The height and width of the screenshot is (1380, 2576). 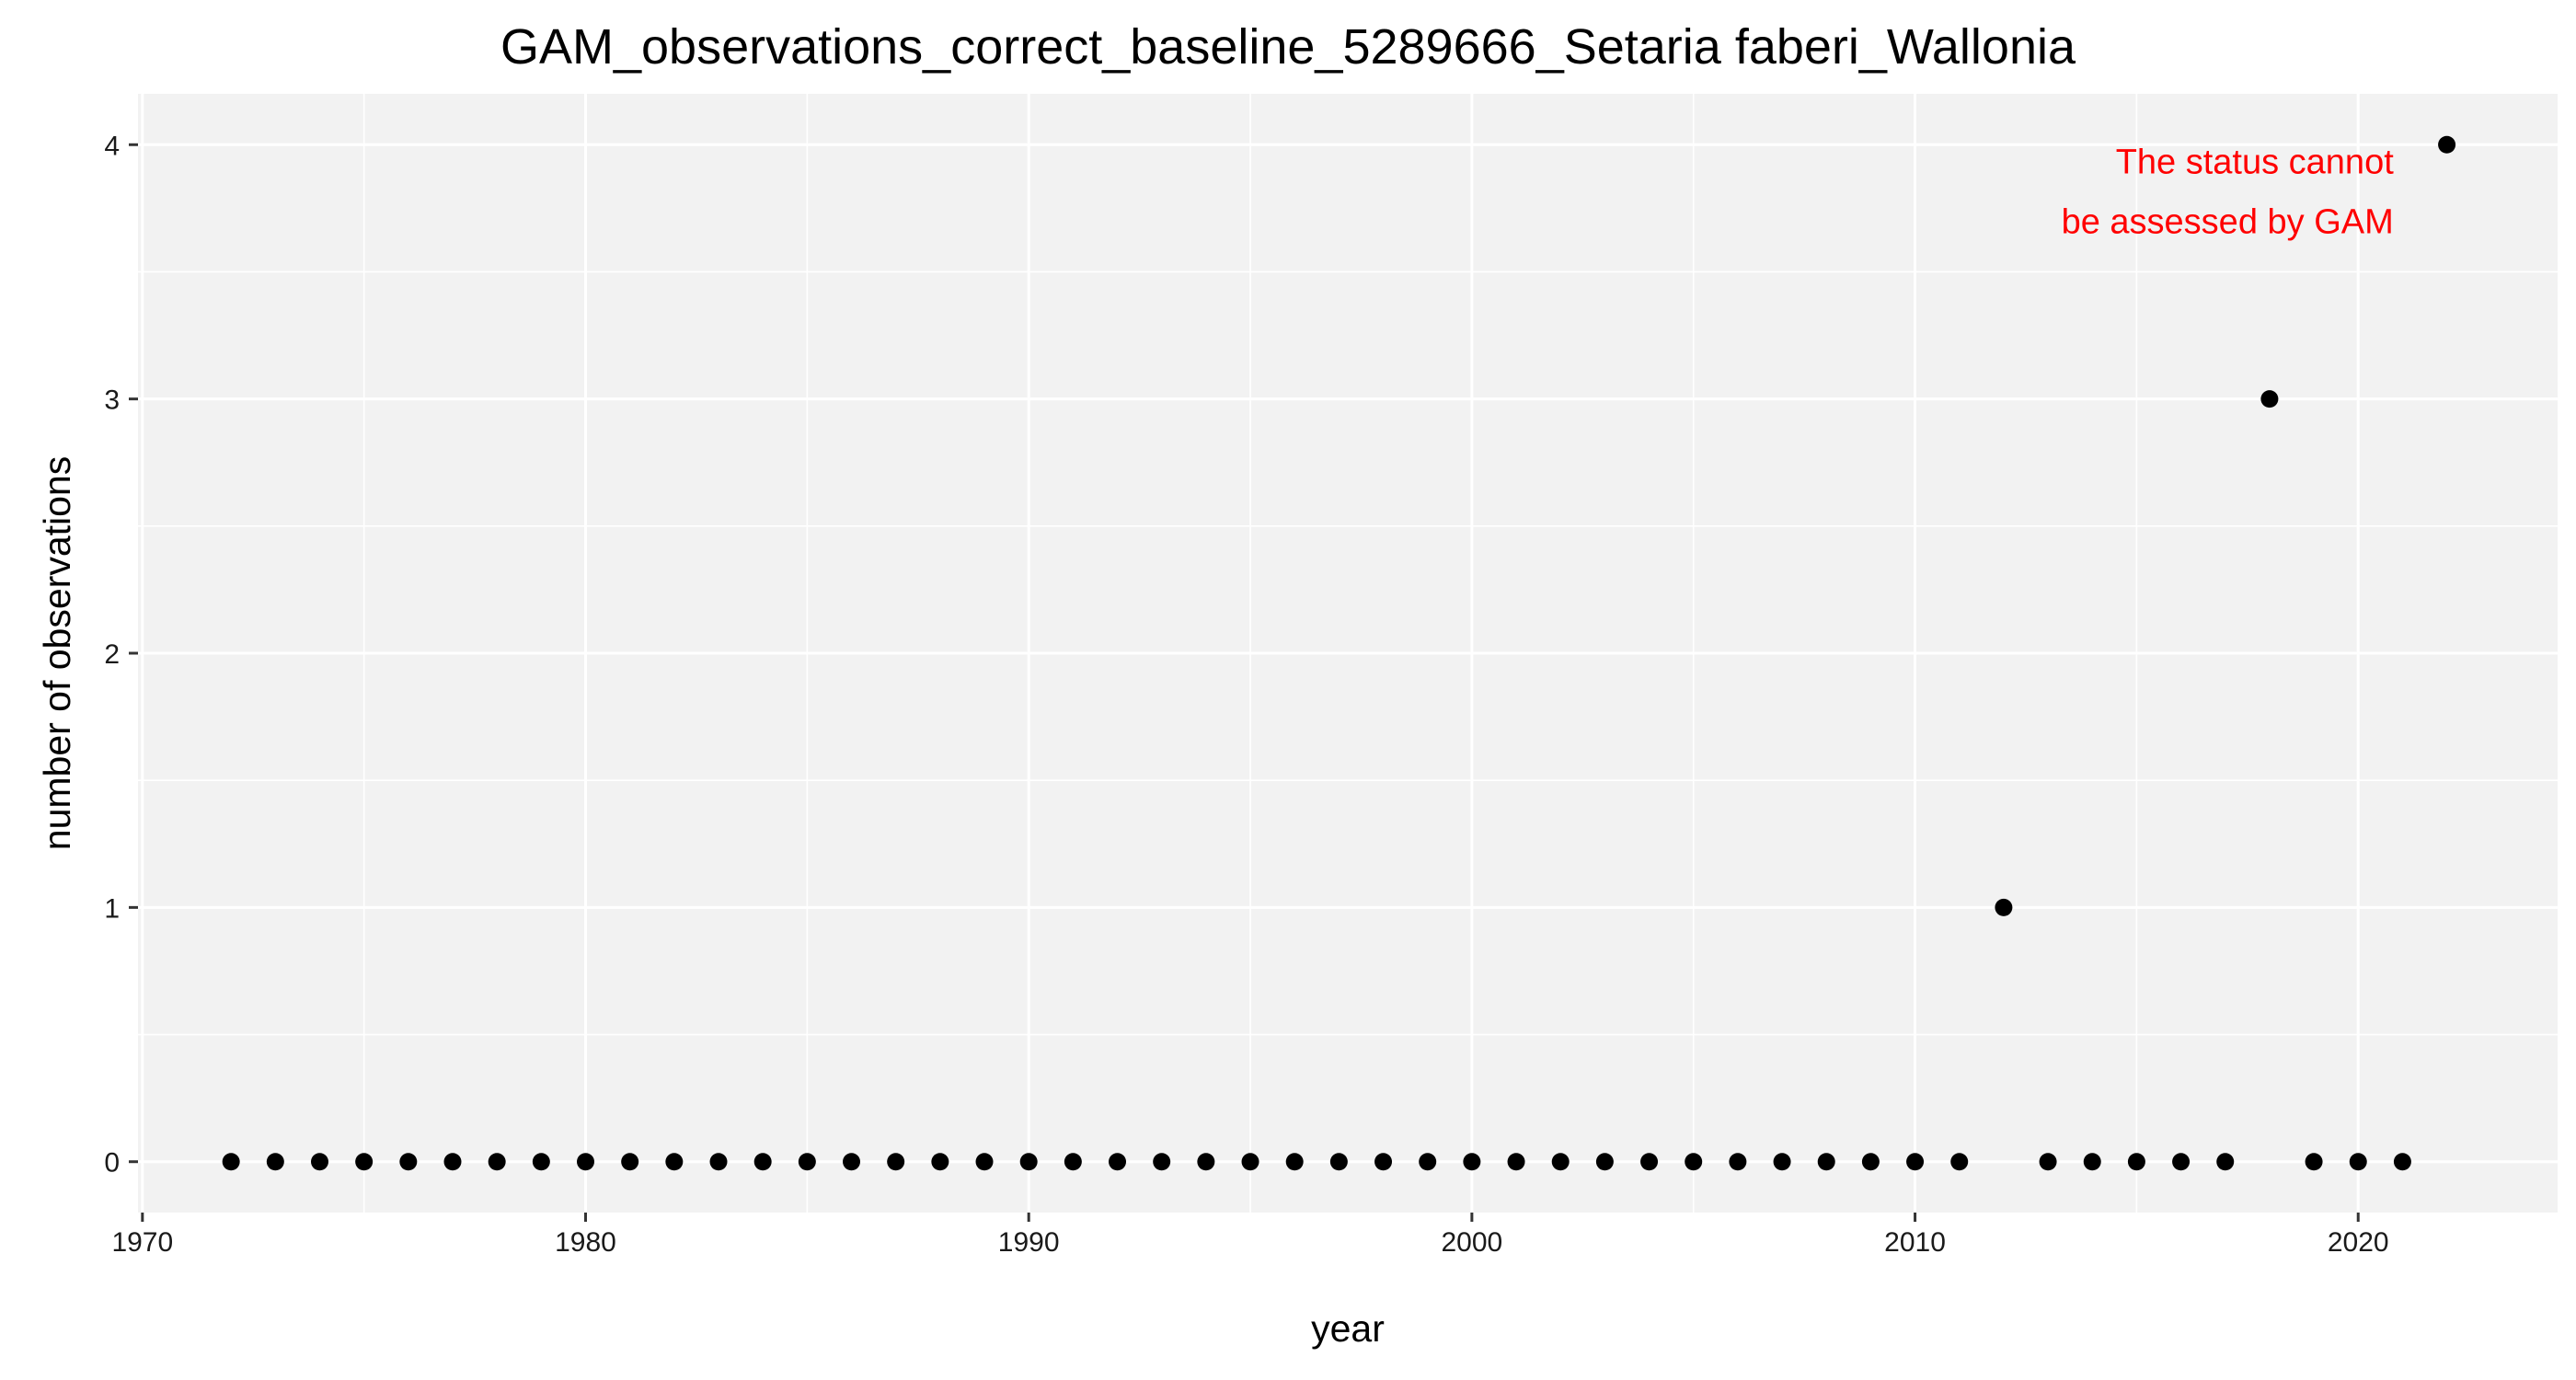 I want to click on y-tick-label: 0, so click(x=112, y=1163).